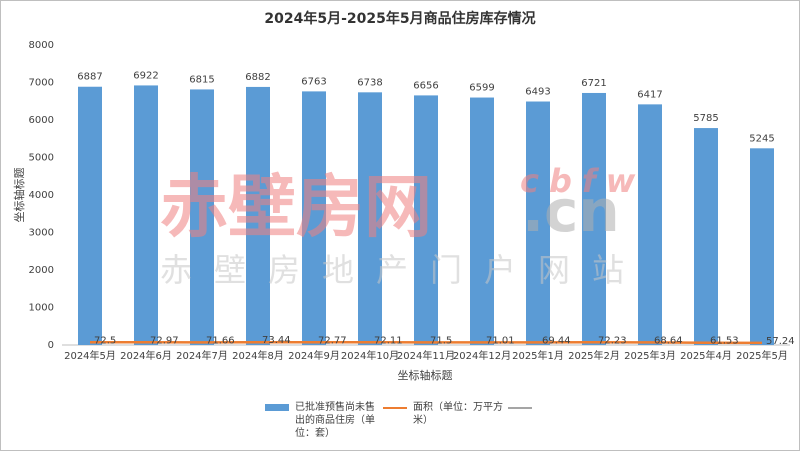 This screenshot has height=451, width=800. What do you see at coordinates (482, 355) in the screenshot?
I see `x-tick-label: 2024年12月` at bounding box center [482, 355].